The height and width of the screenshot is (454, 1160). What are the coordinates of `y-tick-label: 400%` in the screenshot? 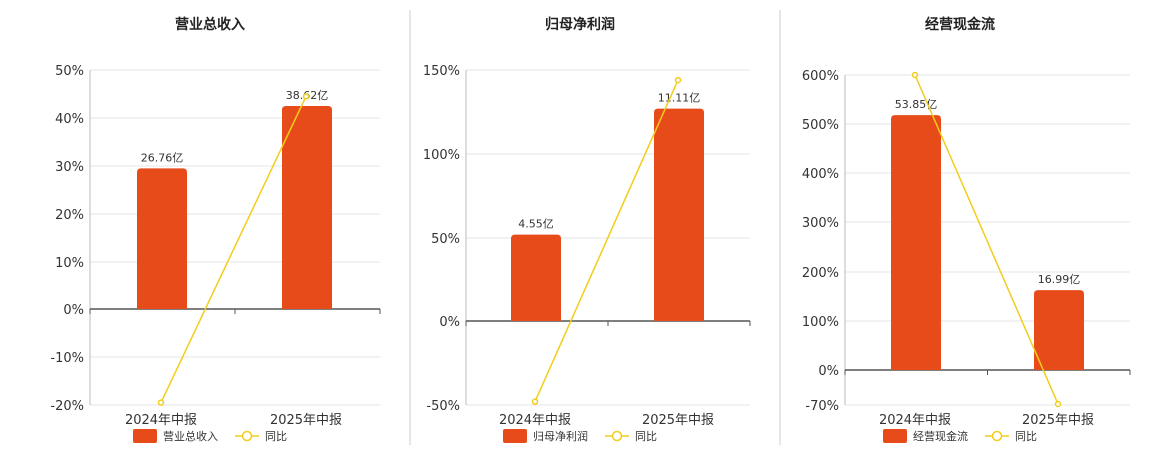 It's located at (820, 174).